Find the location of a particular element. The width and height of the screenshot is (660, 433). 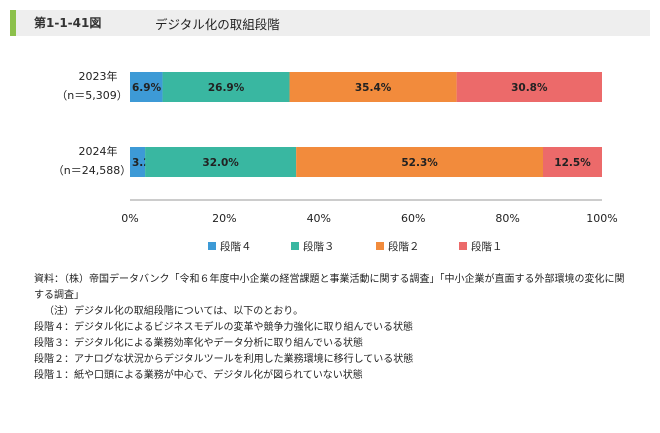

legend-label: 段階３ is located at coordinates (319, 246).